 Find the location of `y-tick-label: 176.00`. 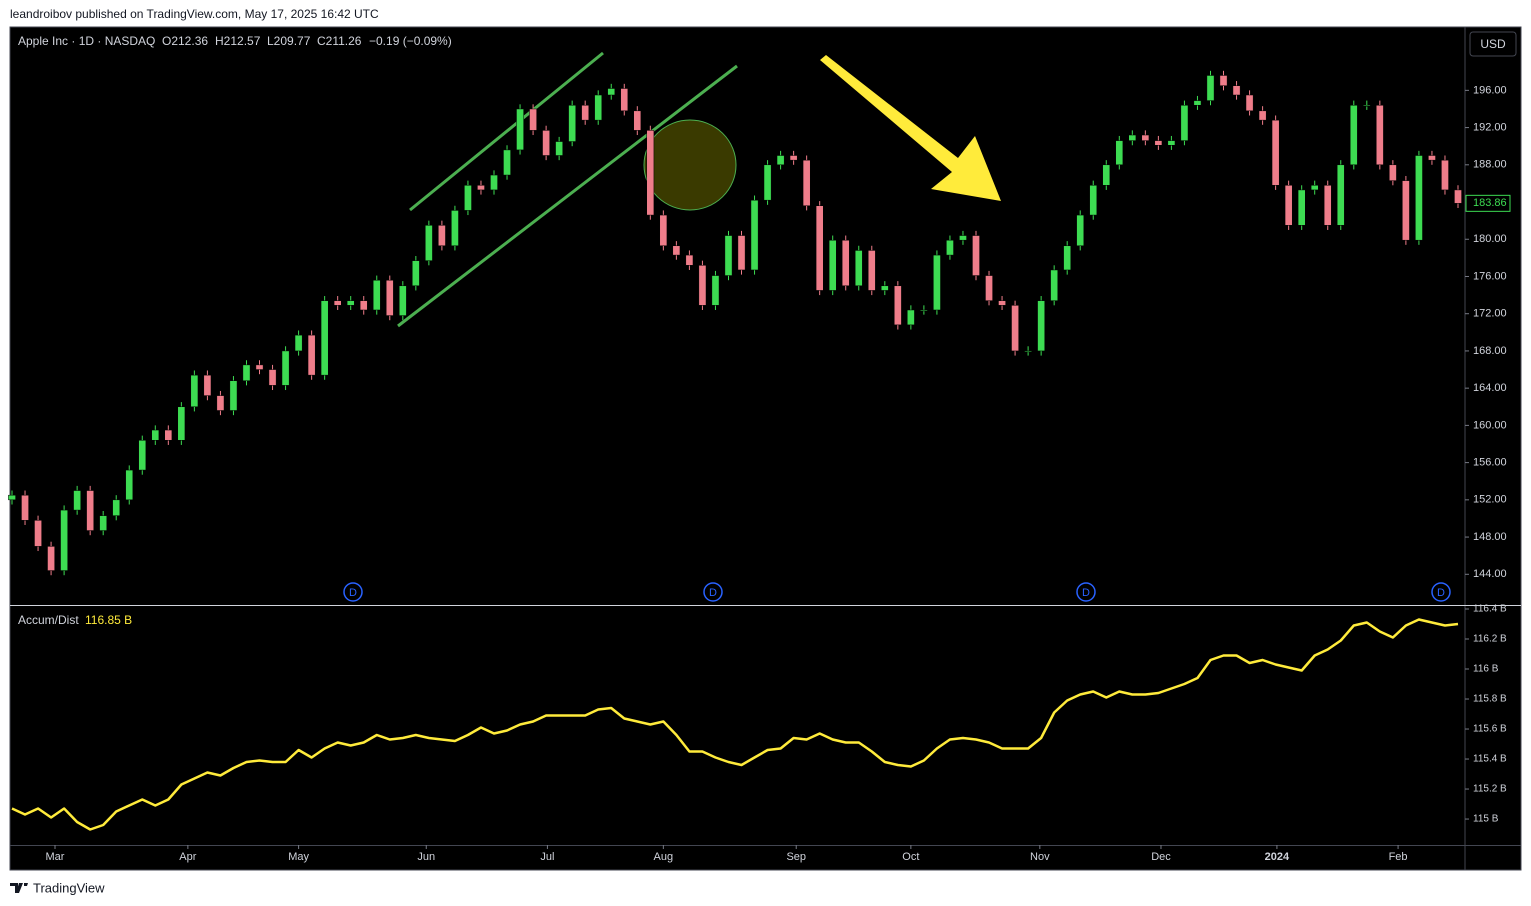

y-tick-label: 176.00 is located at coordinates (1490, 276).